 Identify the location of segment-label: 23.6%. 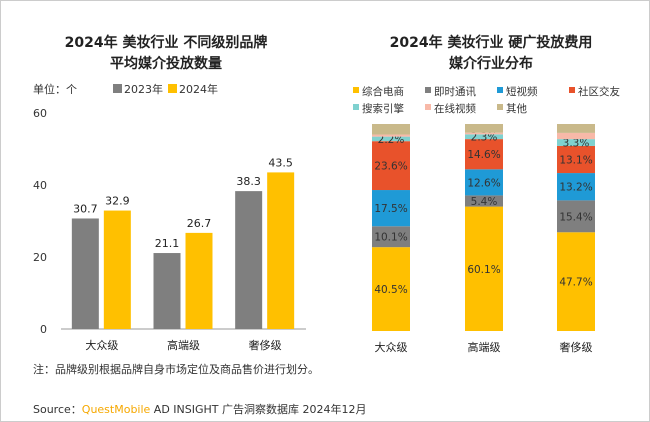
(390, 167).